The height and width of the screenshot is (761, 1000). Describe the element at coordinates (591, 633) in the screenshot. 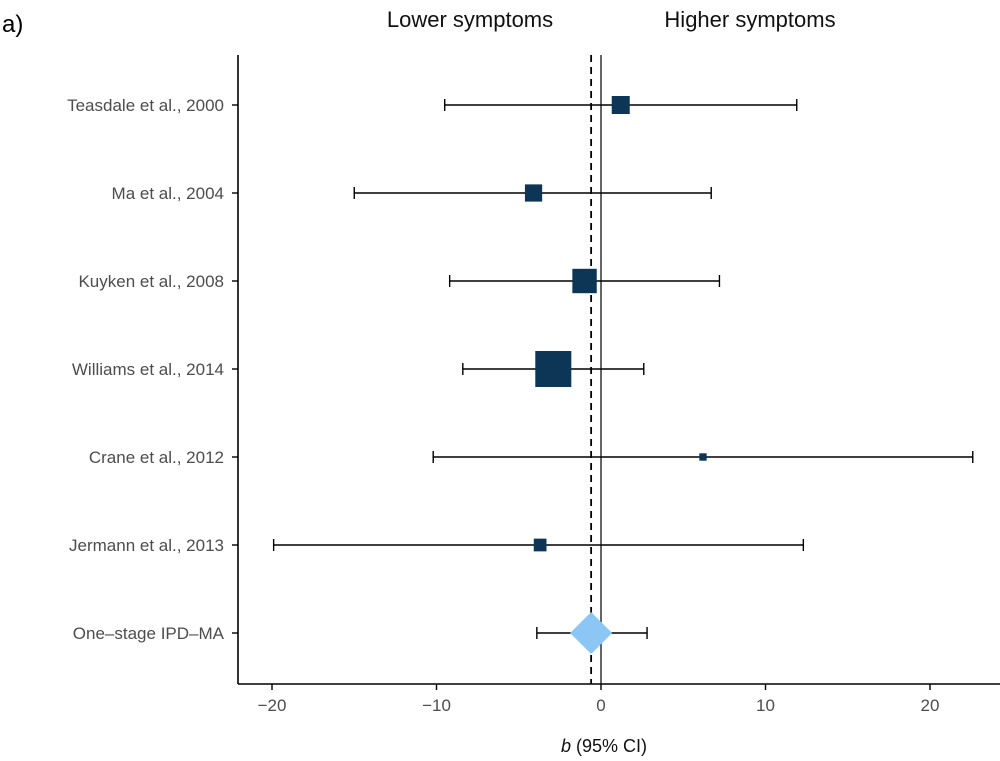

I see `pooled-estimate-diamond` at that location.